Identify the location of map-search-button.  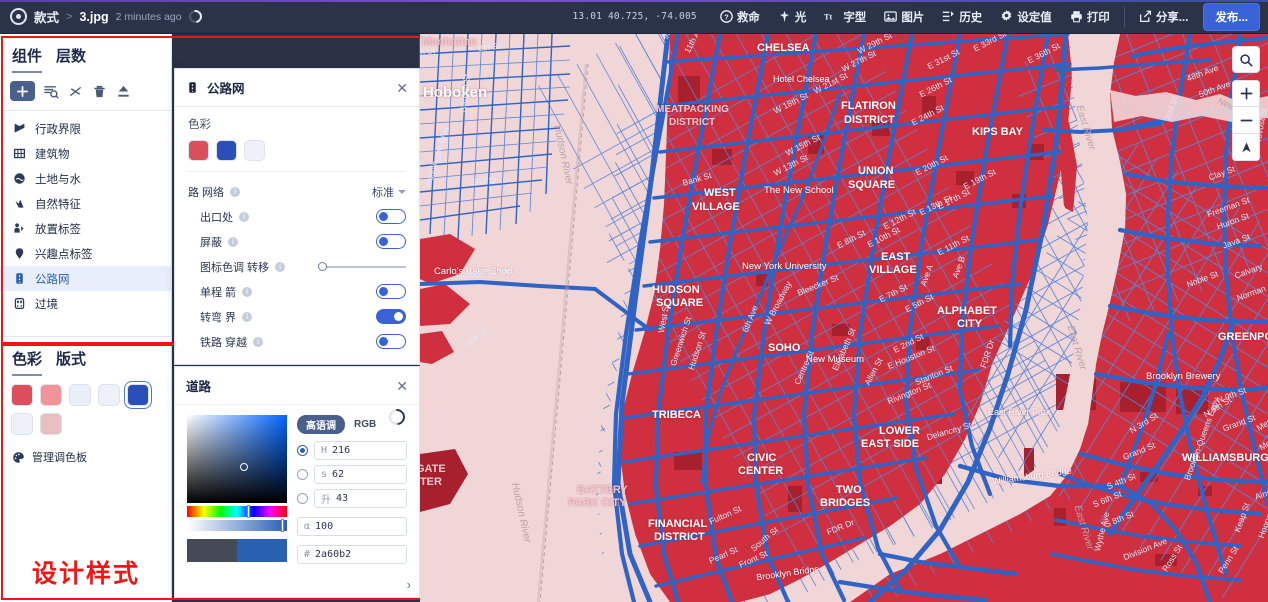
(1246, 59).